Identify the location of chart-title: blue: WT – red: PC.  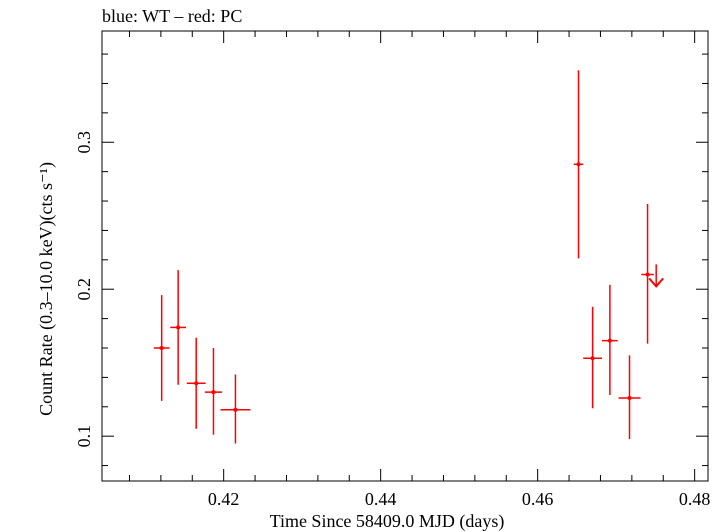
(172, 16).